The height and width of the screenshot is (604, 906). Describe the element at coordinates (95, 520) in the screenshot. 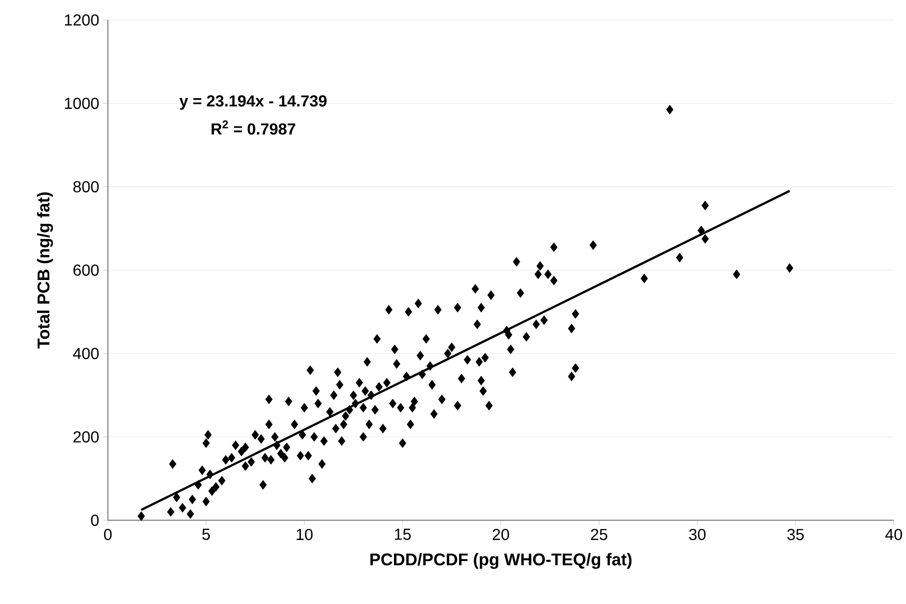

I see `y-tick-label: 0` at that location.